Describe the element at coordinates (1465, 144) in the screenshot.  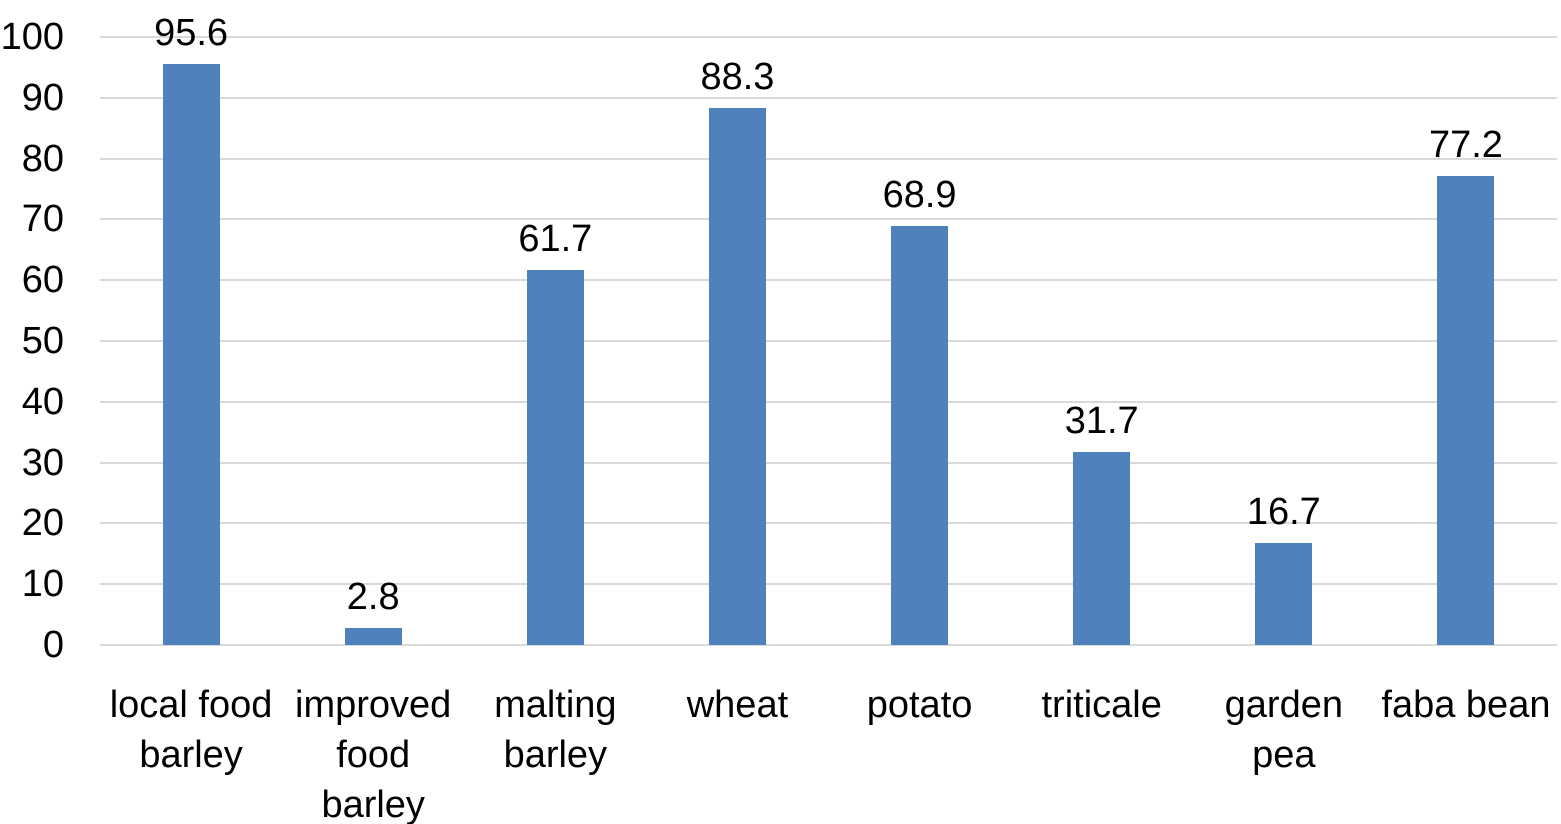
I see `bar-value-label: 77.2` at that location.